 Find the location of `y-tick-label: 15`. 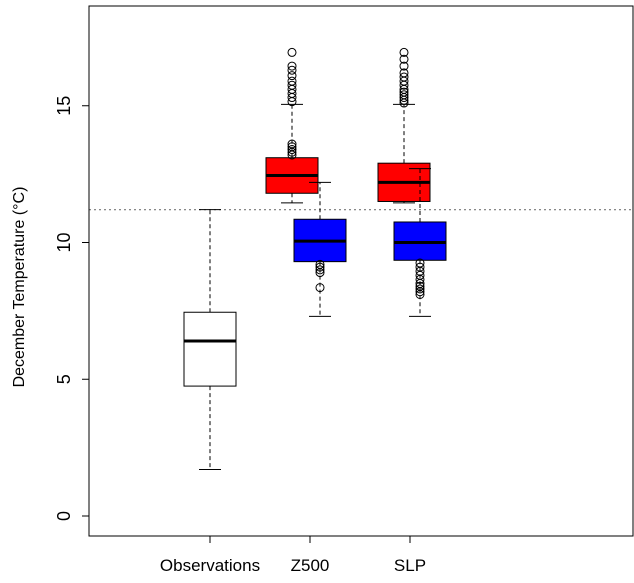

y-tick-label: 15 is located at coordinates (64, 106).